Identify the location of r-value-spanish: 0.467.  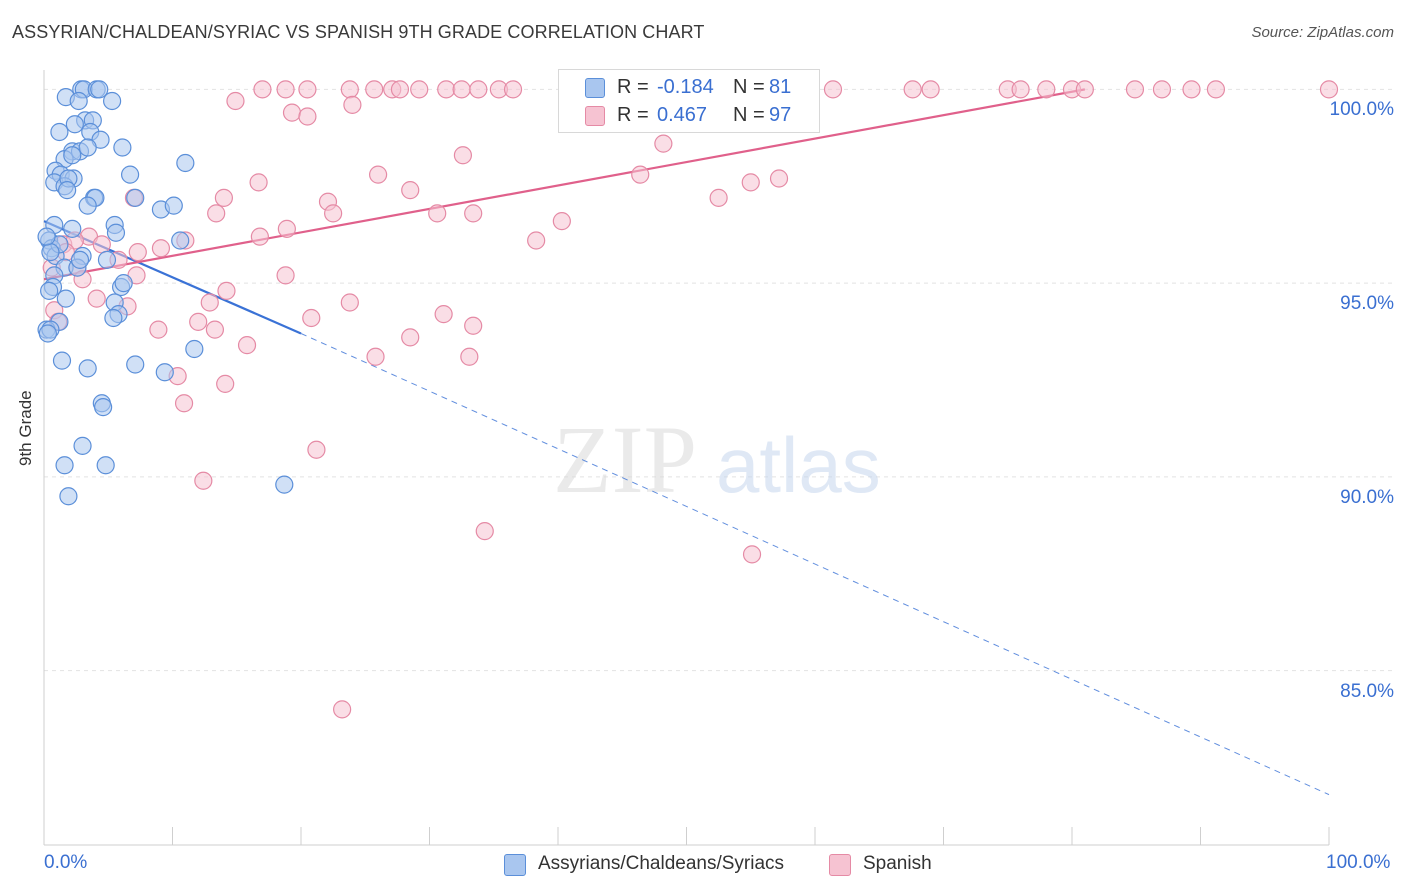
(682, 115).